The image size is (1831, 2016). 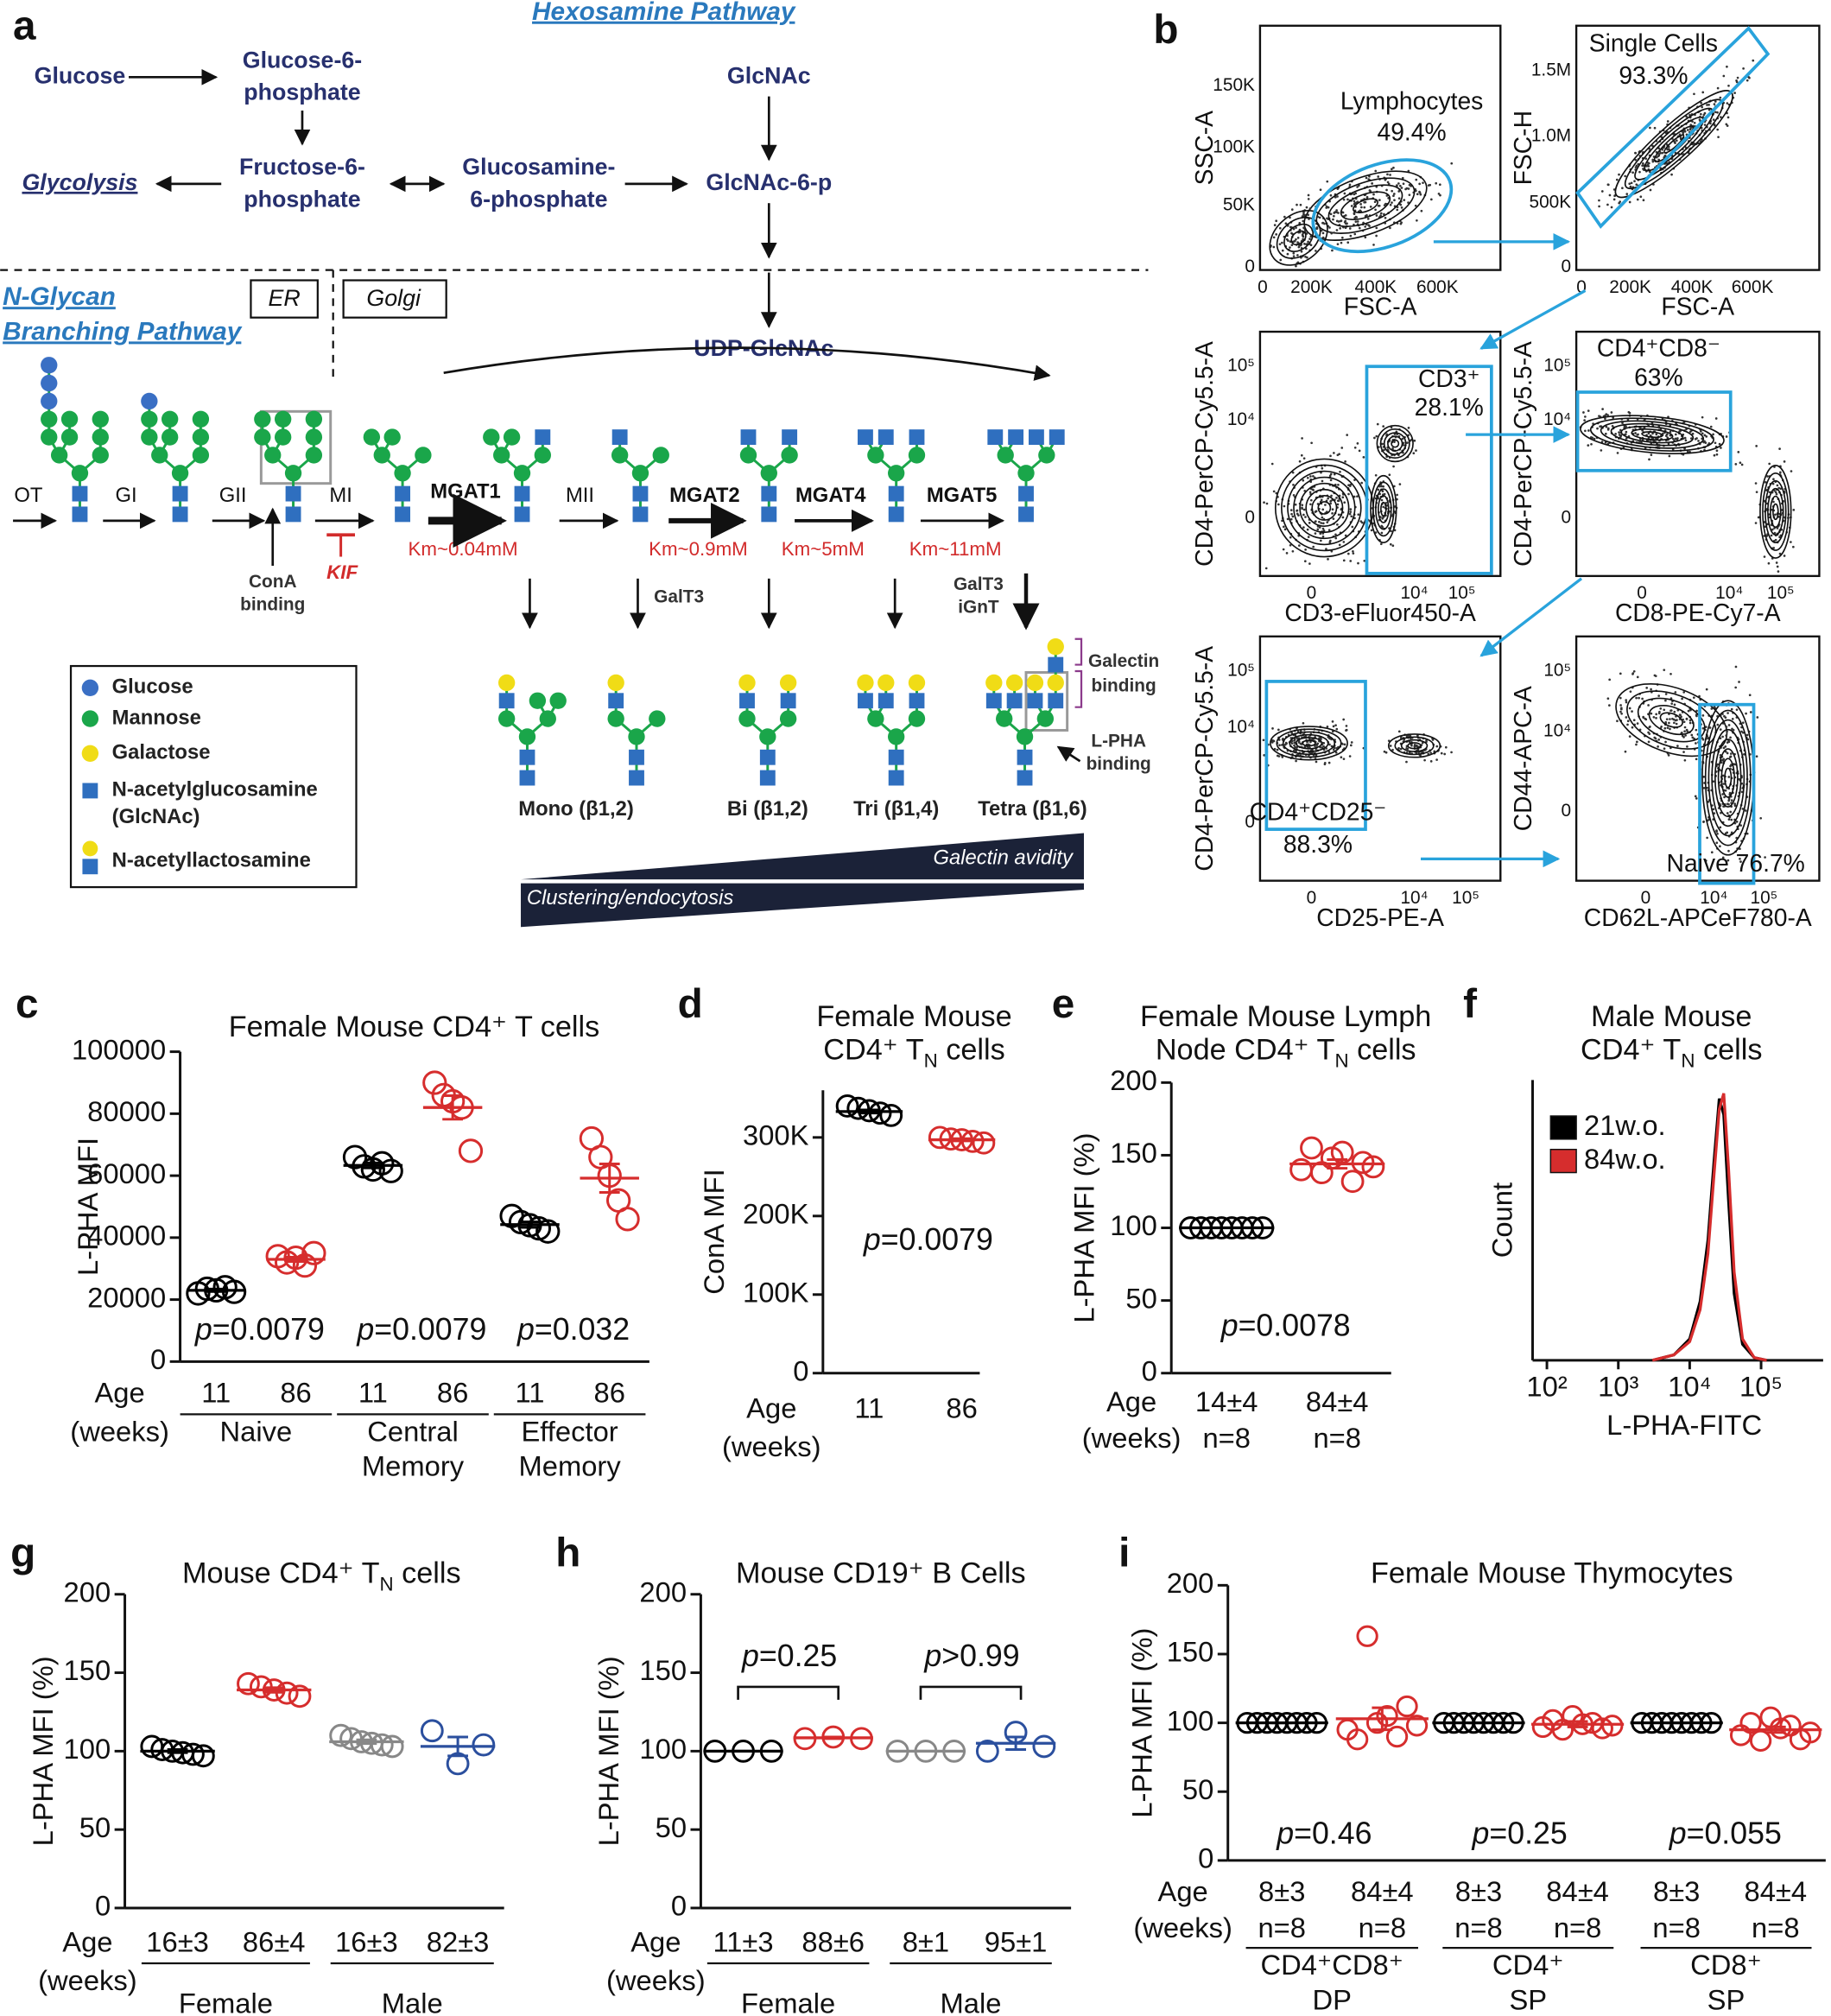 What do you see at coordinates (421, 1330) in the screenshot?
I see `p-value: p=0.0079` at bounding box center [421, 1330].